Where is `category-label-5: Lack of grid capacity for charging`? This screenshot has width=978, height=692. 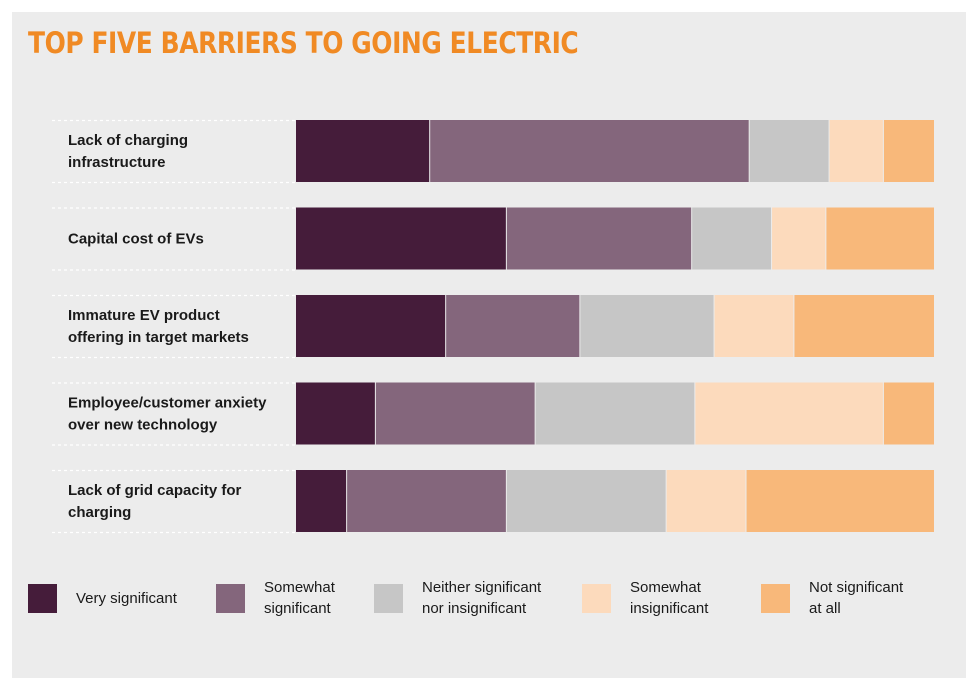 category-label-5: Lack of grid capacity for charging is located at coordinates (155, 501).